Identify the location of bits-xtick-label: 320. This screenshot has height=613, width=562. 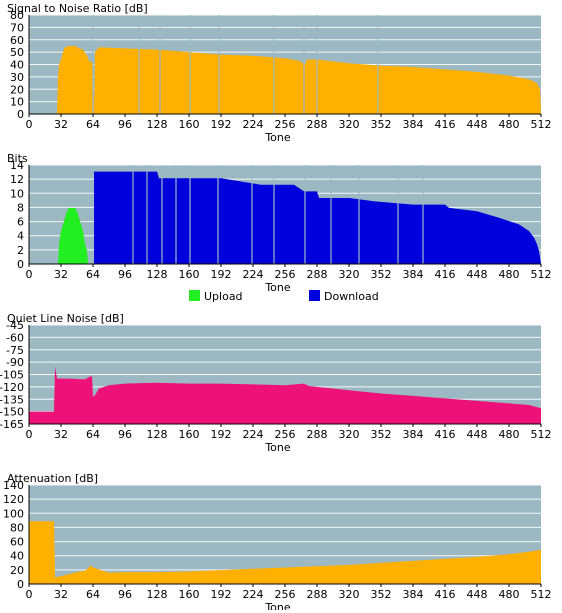
(349, 274).